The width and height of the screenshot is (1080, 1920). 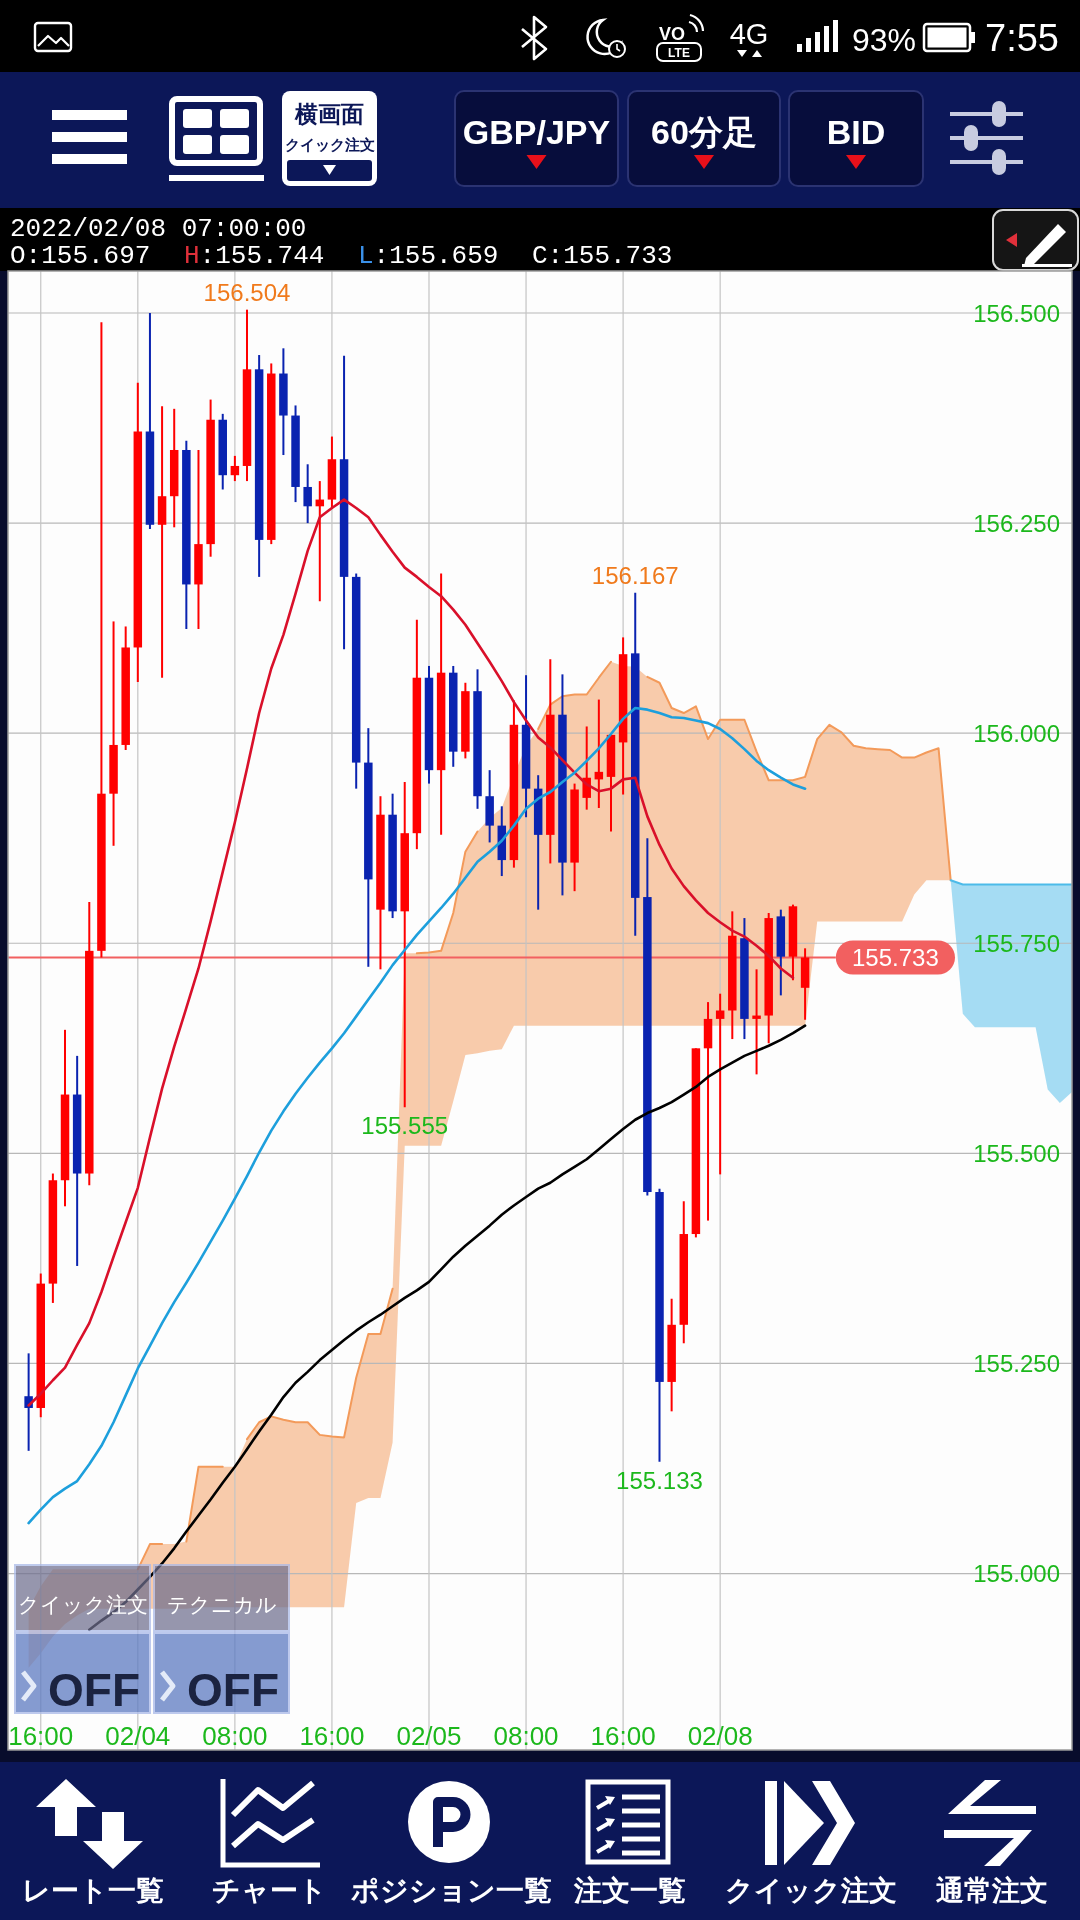 What do you see at coordinates (629, 1890) in the screenshot?
I see `text: 注文一覧` at bounding box center [629, 1890].